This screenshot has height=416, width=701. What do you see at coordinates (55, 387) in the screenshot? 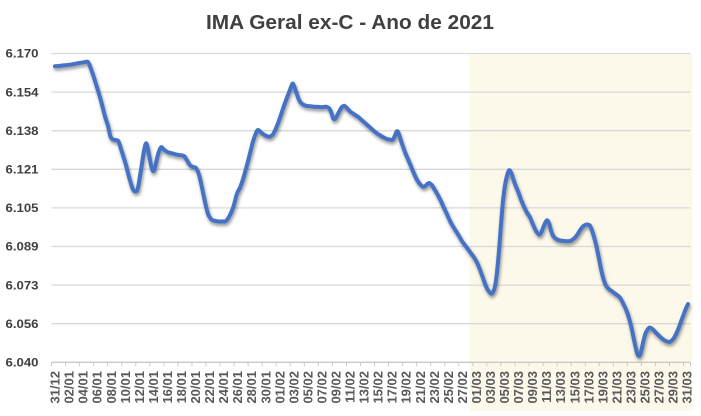
I see `svg-text: 31/12` at bounding box center [55, 387].